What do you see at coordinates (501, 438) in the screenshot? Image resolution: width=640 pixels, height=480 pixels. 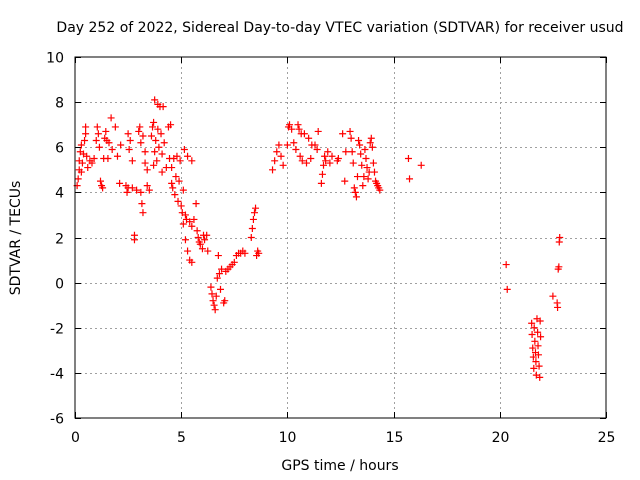 I see `x-tick-label: 20` at bounding box center [501, 438].